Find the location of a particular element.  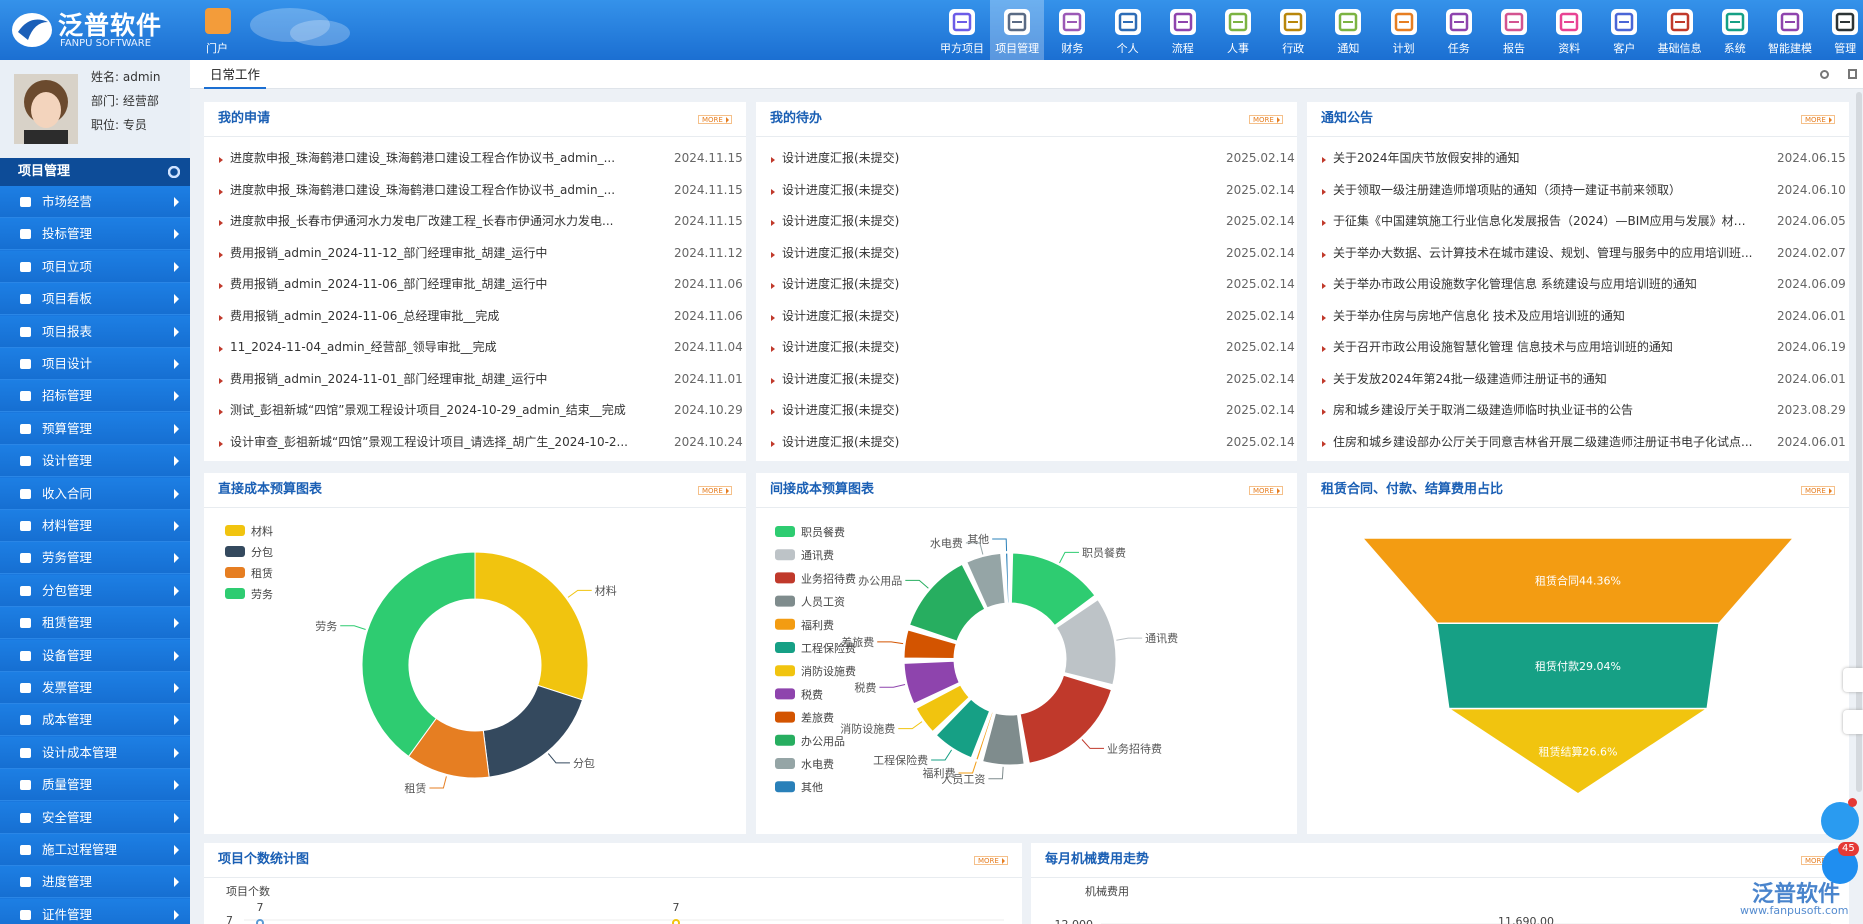

menu-item: 进度管理 is located at coordinates (95, 882).